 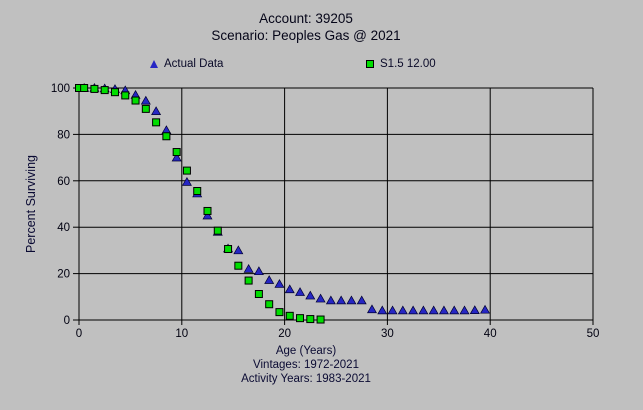 What do you see at coordinates (60, 89) in the screenshot?
I see `y-tick-label: 100` at bounding box center [60, 89].